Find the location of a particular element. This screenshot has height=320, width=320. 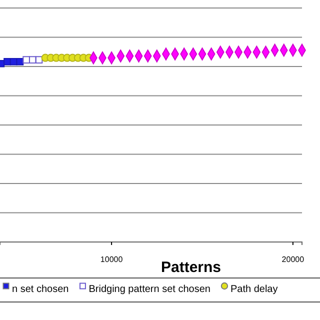

x-tick-label: 10000 is located at coordinates (112, 259).